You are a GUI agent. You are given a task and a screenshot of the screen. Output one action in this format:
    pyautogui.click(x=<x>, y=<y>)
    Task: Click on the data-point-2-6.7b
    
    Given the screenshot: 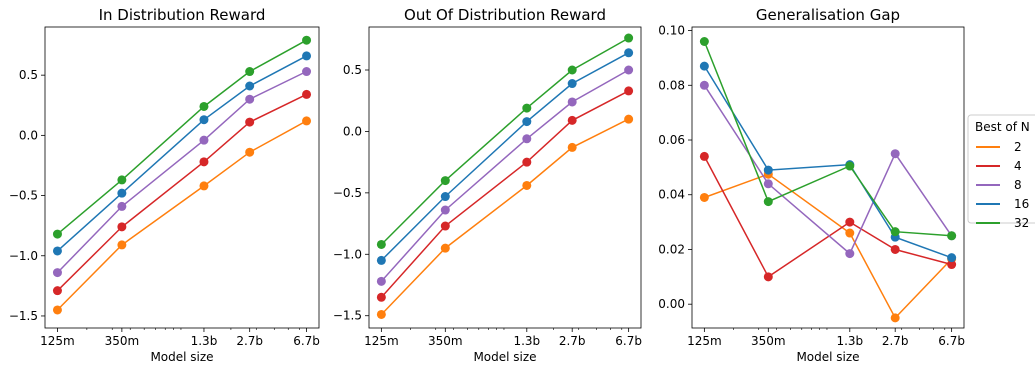 What is the action you would take?
    pyautogui.click(x=629, y=119)
    